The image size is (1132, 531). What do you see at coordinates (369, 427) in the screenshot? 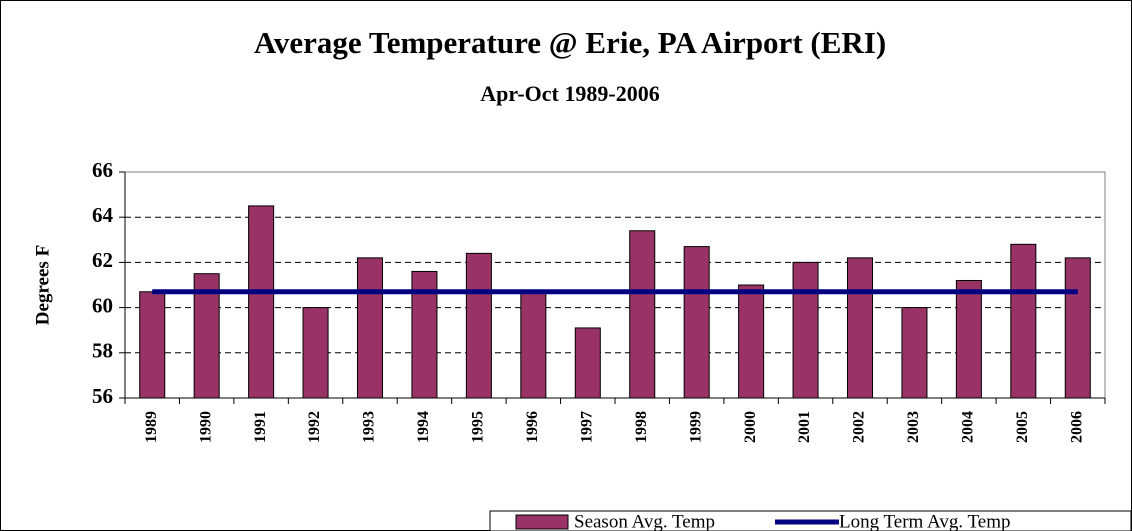
I see `x-tick-label: 1993` at bounding box center [369, 427].